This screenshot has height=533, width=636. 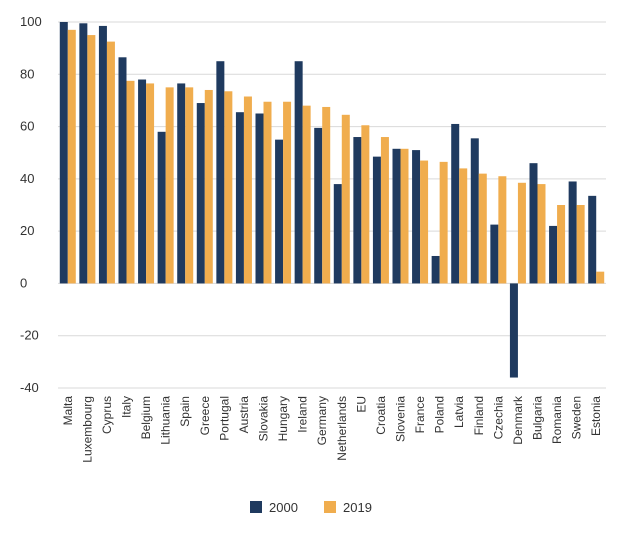 I want to click on x-tick-label-slovenia: Slovenia, so click(x=401, y=419).